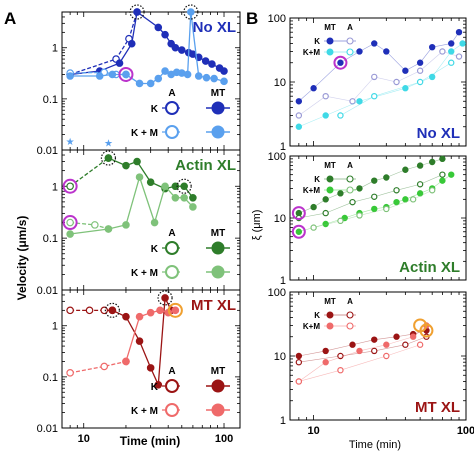 The image size is (474, 460). I want to click on panel-b-2-legend-mt-header: MT, so click(330, 301).